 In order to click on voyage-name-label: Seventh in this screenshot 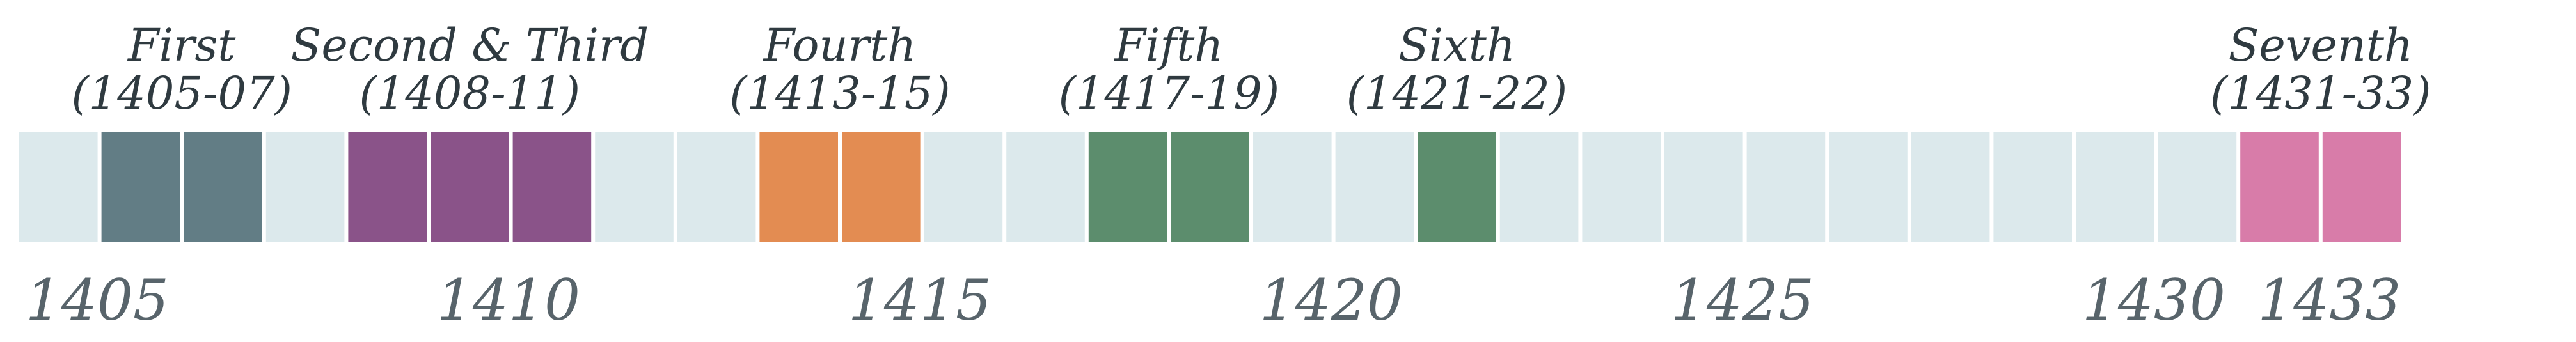, I will do `click(2320, 45)`.